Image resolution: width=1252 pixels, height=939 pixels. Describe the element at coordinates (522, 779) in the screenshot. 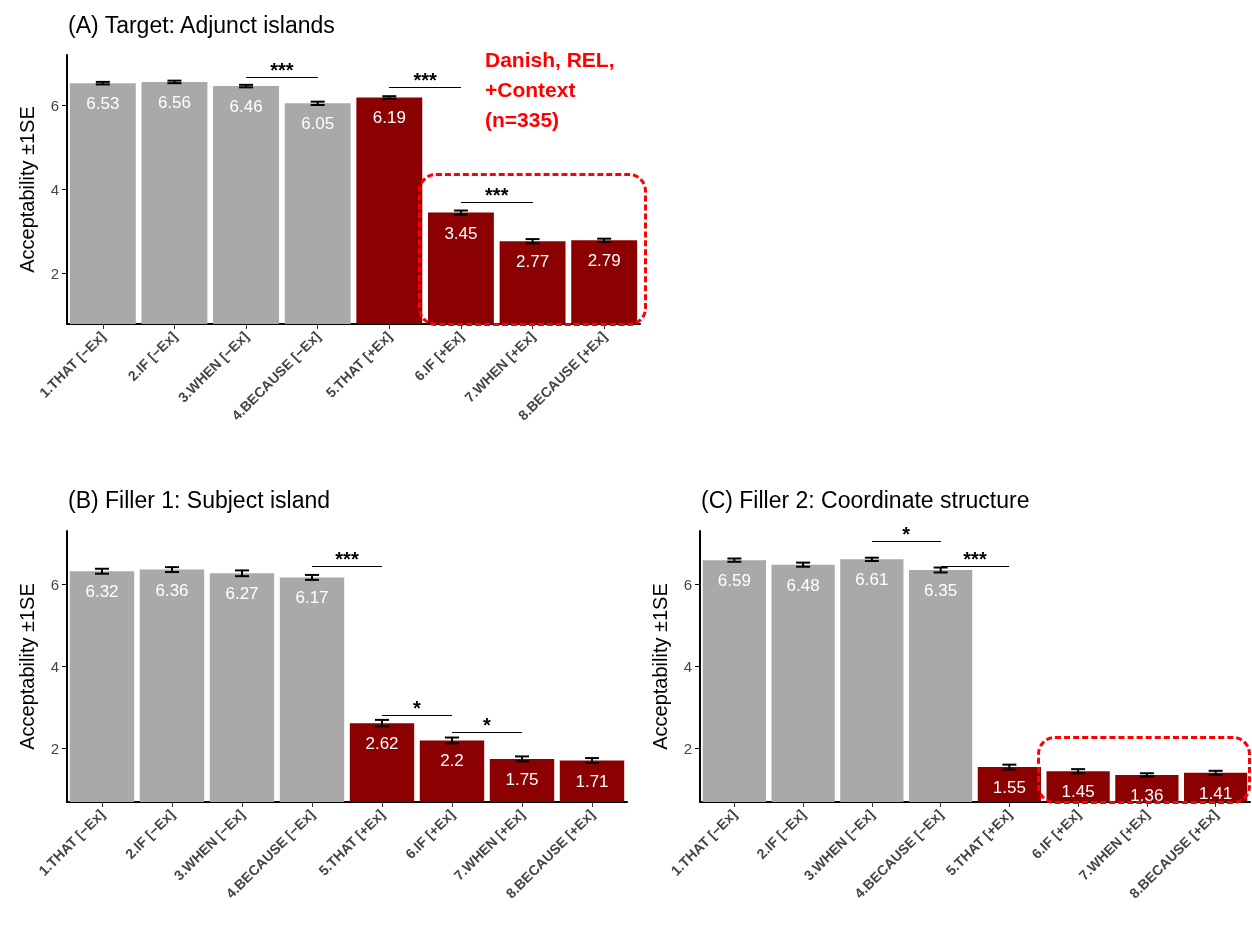

I see `data-label: 1.75` at that location.